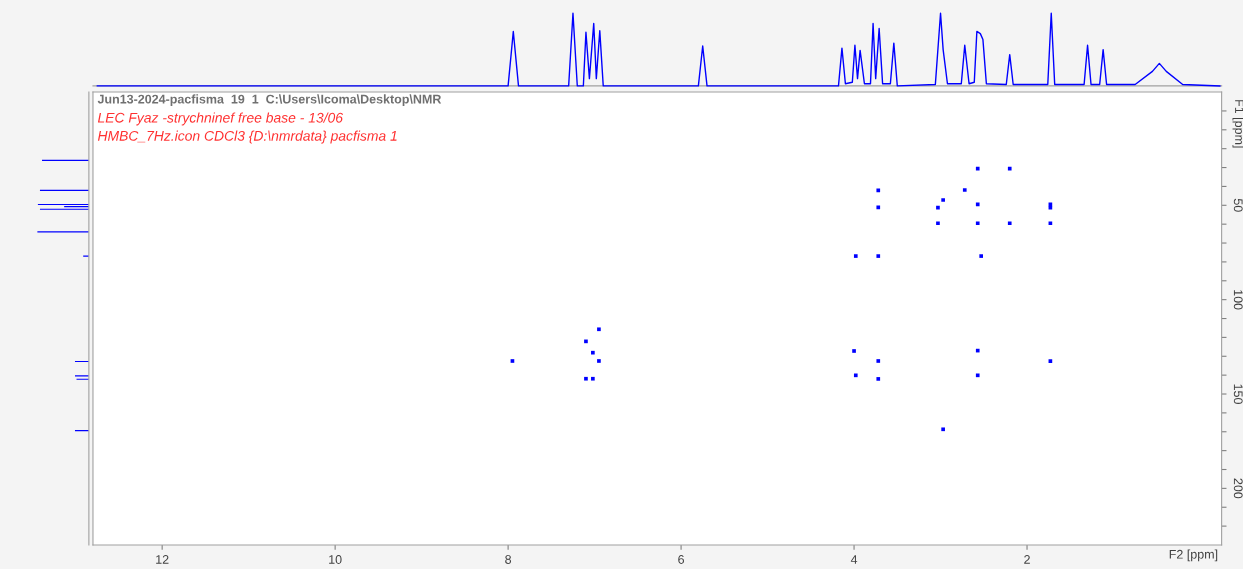 This screenshot has height=569, width=1243. I want to click on x-axis-title: F2 [ppm], so click(1193, 555).